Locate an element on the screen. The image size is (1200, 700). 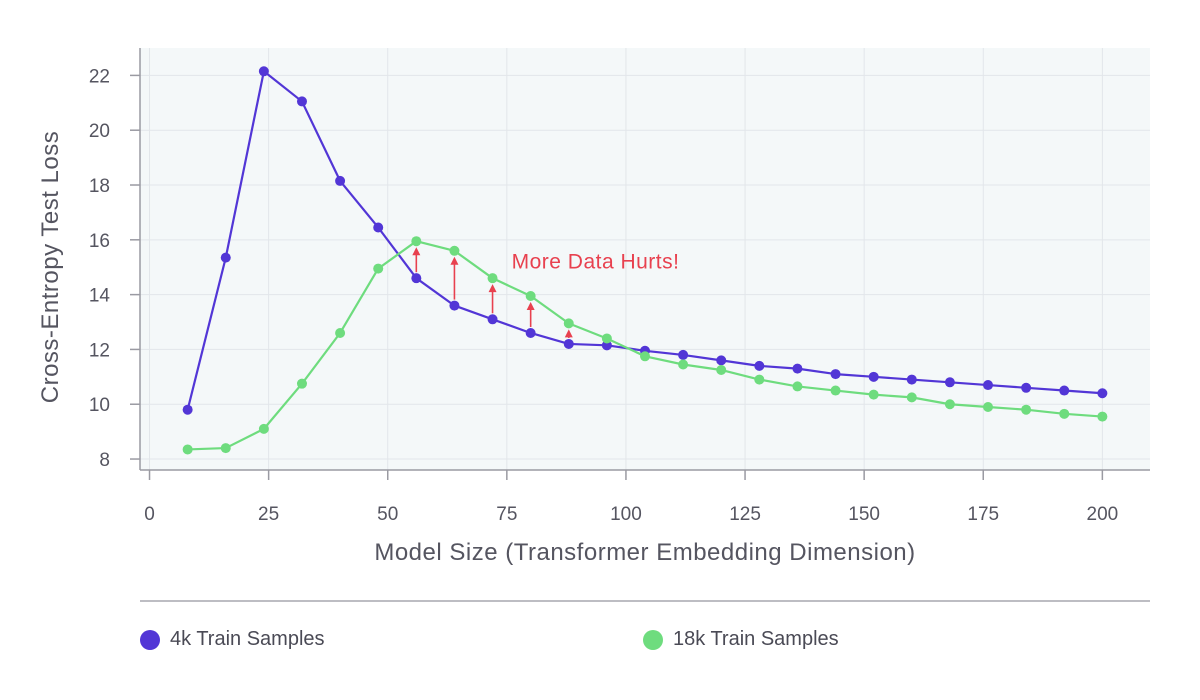
y-tick-label: 16 is located at coordinates (99, 241).